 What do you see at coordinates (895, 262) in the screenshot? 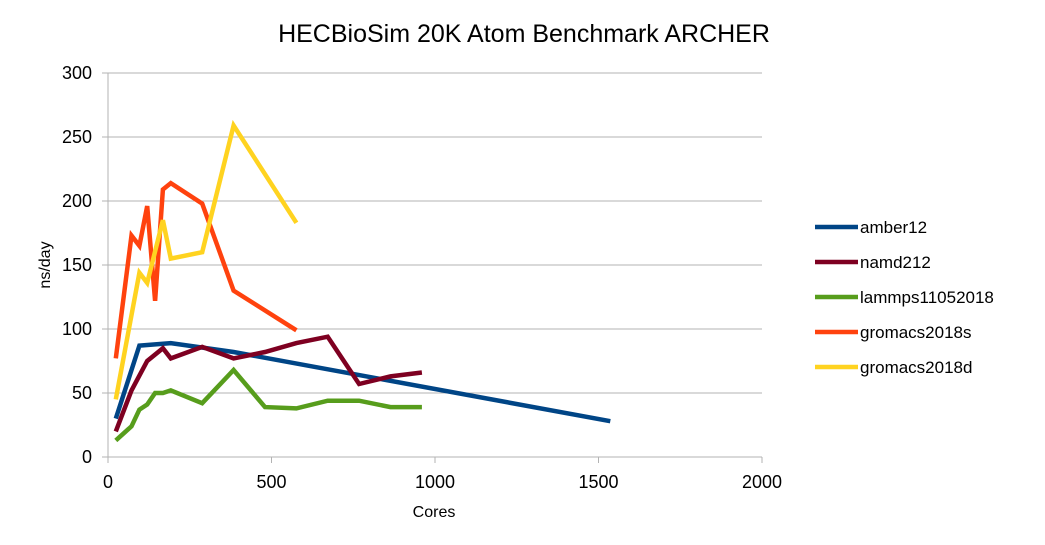
I see `legend-label: namd212` at bounding box center [895, 262].